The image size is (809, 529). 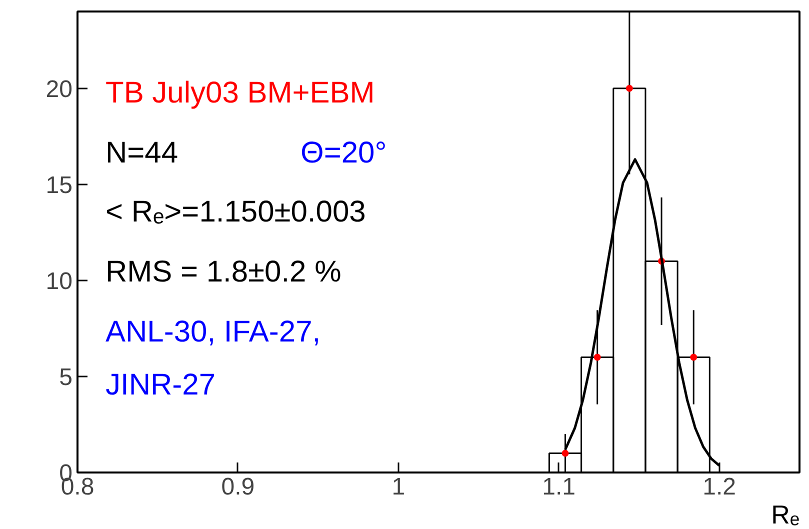 I want to click on y-tick-label: 5, so click(x=66, y=377).